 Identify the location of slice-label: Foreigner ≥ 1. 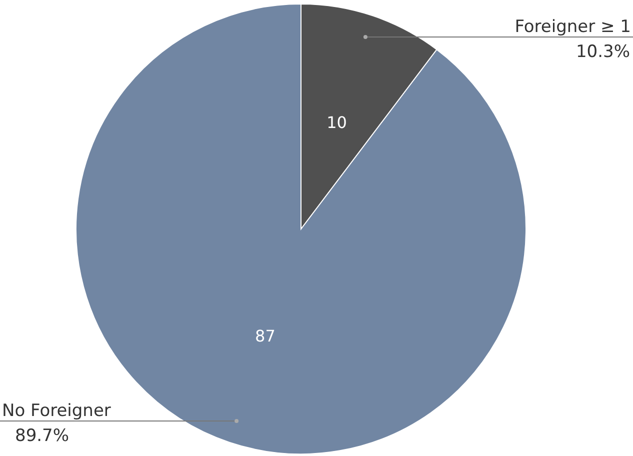
(572, 27).